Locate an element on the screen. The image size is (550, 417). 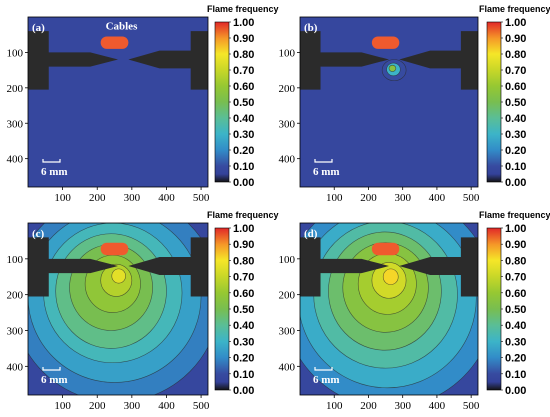
panel-label: (b) is located at coordinates (311, 28).